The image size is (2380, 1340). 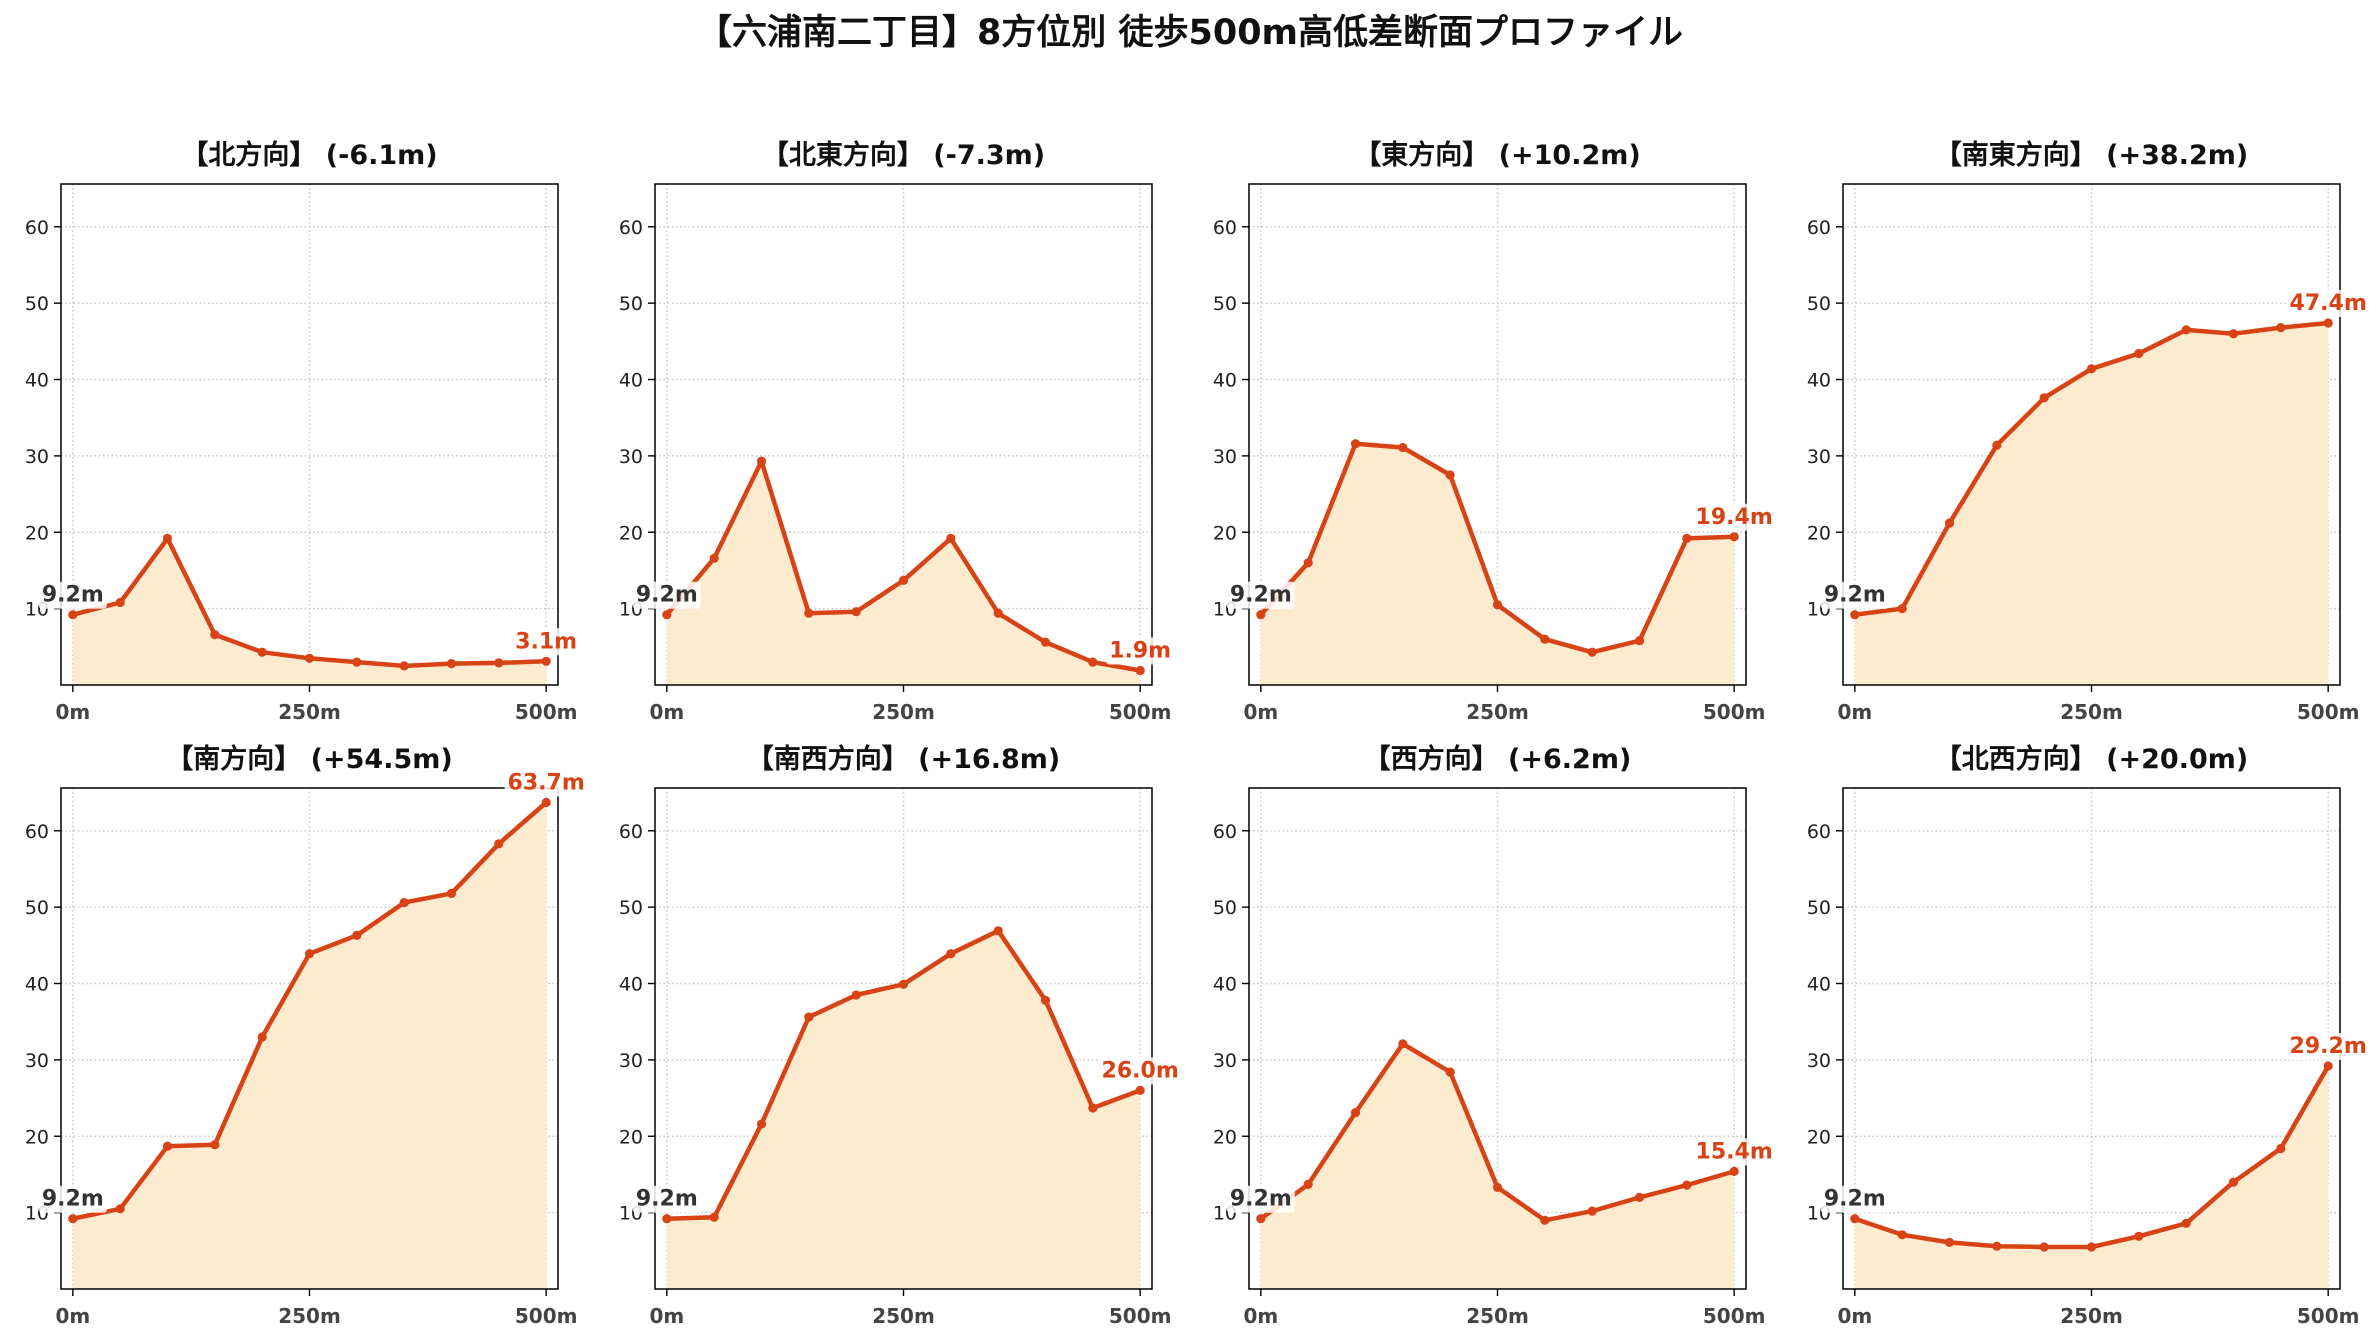 What do you see at coordinates (546, 783) in the screenshot?
I see `end-elevation-label: 63.7m` at bounding box center [546, 783].